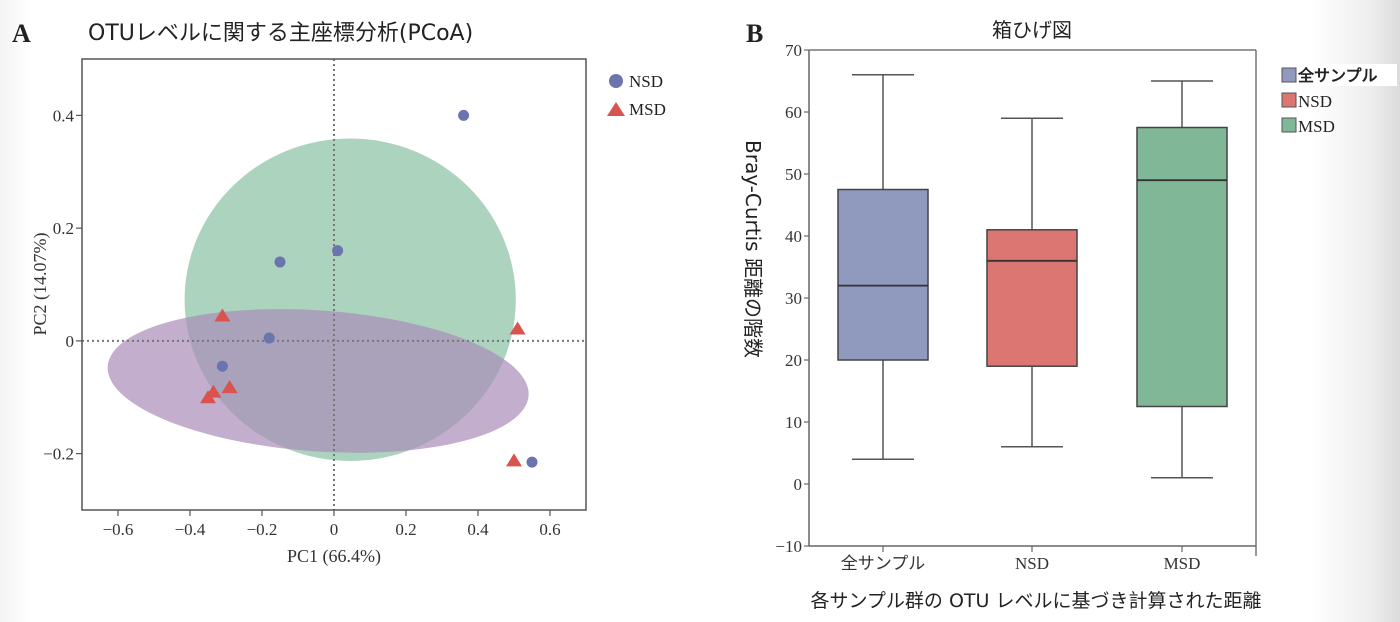 Image resolution: width=1400 pixels, height=622 pixels. Describe the element at coordinates (793, 174) in the screenshot. I see `boxplot-y-tick-label: 50` at that location.